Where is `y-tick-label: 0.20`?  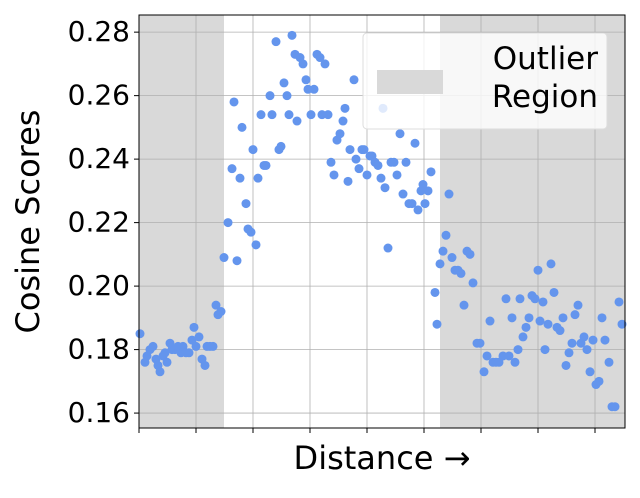 y-tick-label: 0.20 is located at coordinates (99, 285).